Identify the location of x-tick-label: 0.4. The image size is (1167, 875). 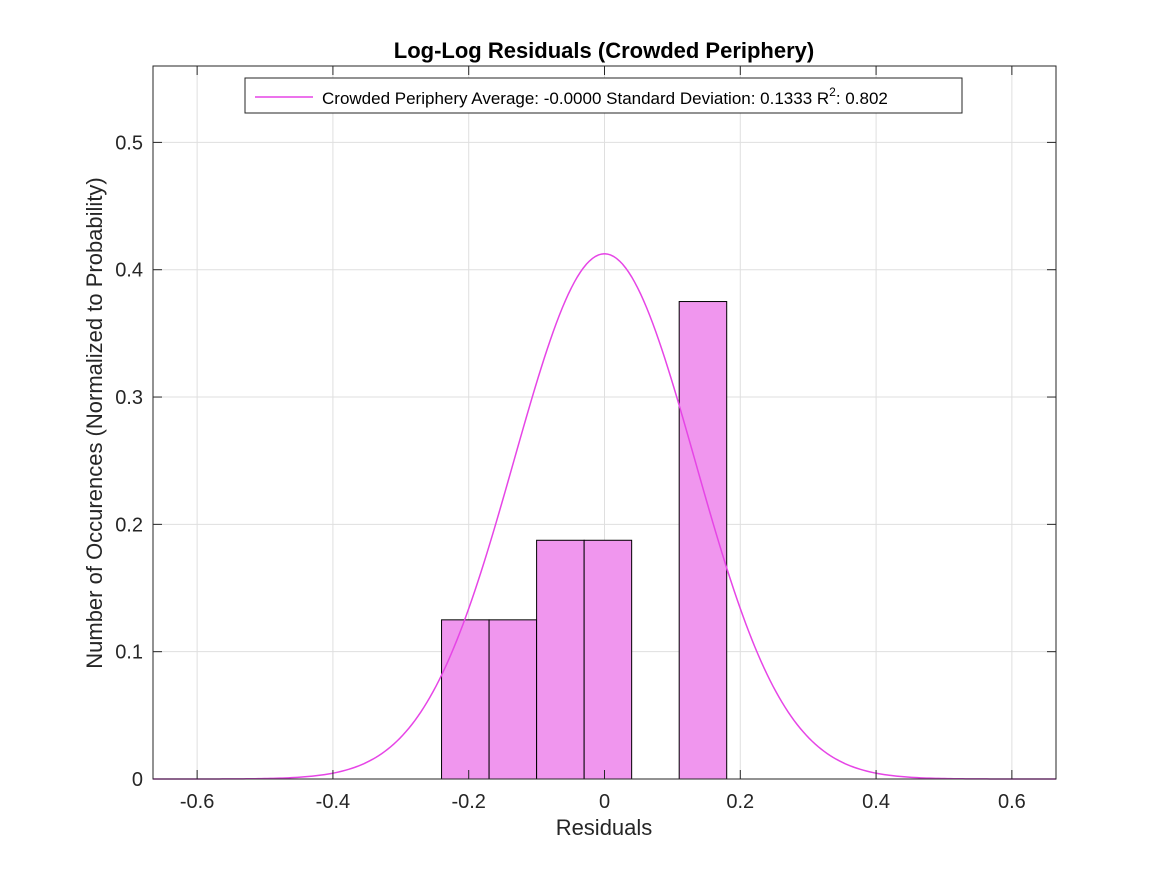
(876, 802).